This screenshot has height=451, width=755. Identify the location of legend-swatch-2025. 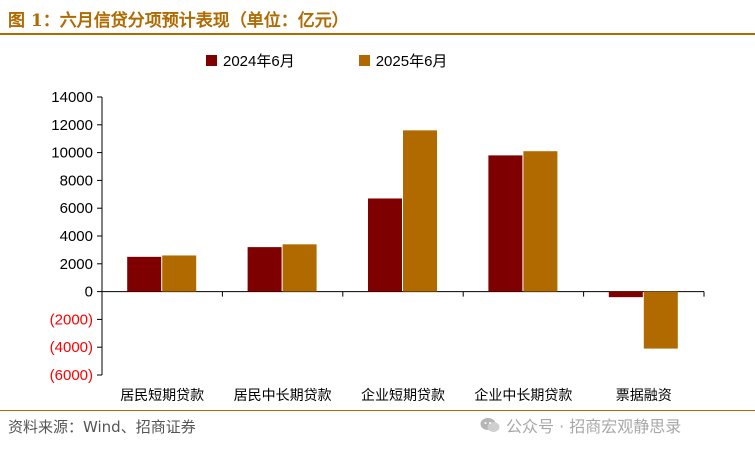
(364, 60).